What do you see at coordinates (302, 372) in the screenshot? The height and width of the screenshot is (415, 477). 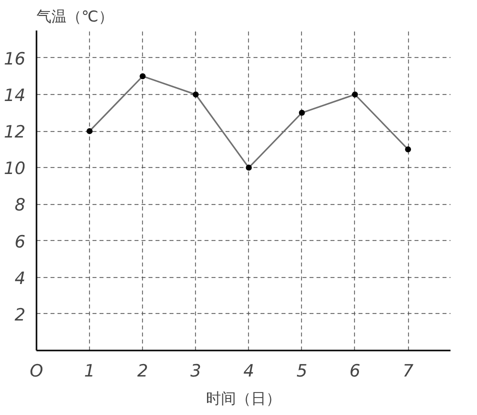 I see `x-tick-label: 5` at bounding box center [302, 372].